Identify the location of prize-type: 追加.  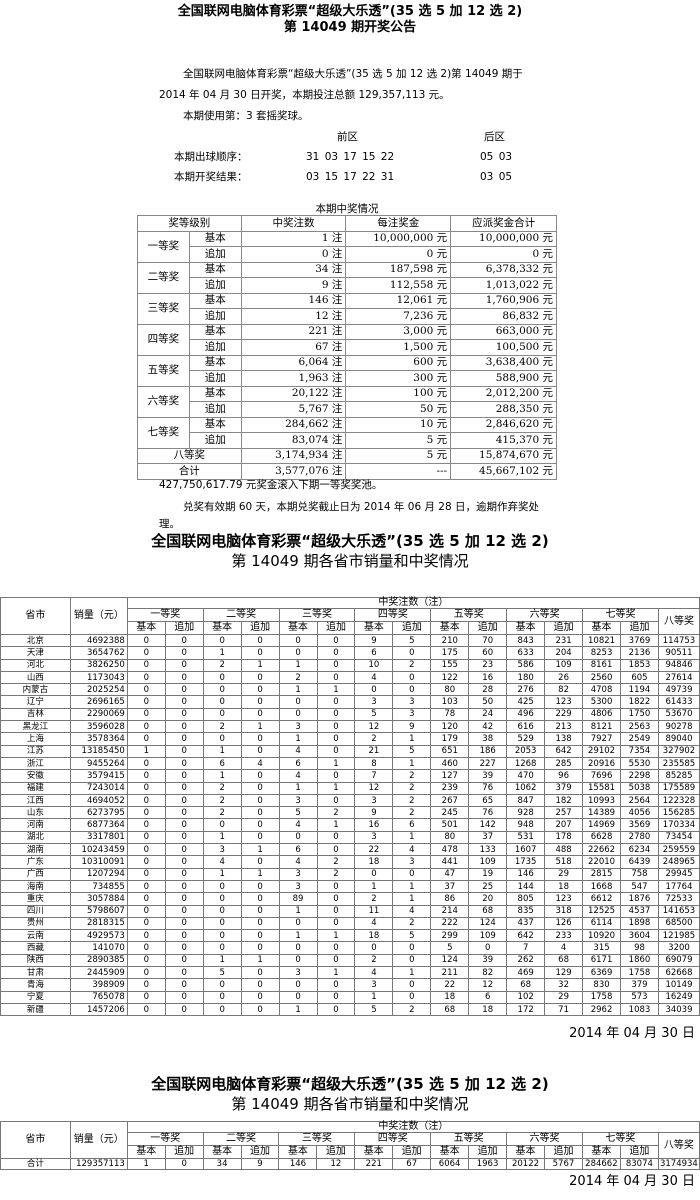
(215, 440).